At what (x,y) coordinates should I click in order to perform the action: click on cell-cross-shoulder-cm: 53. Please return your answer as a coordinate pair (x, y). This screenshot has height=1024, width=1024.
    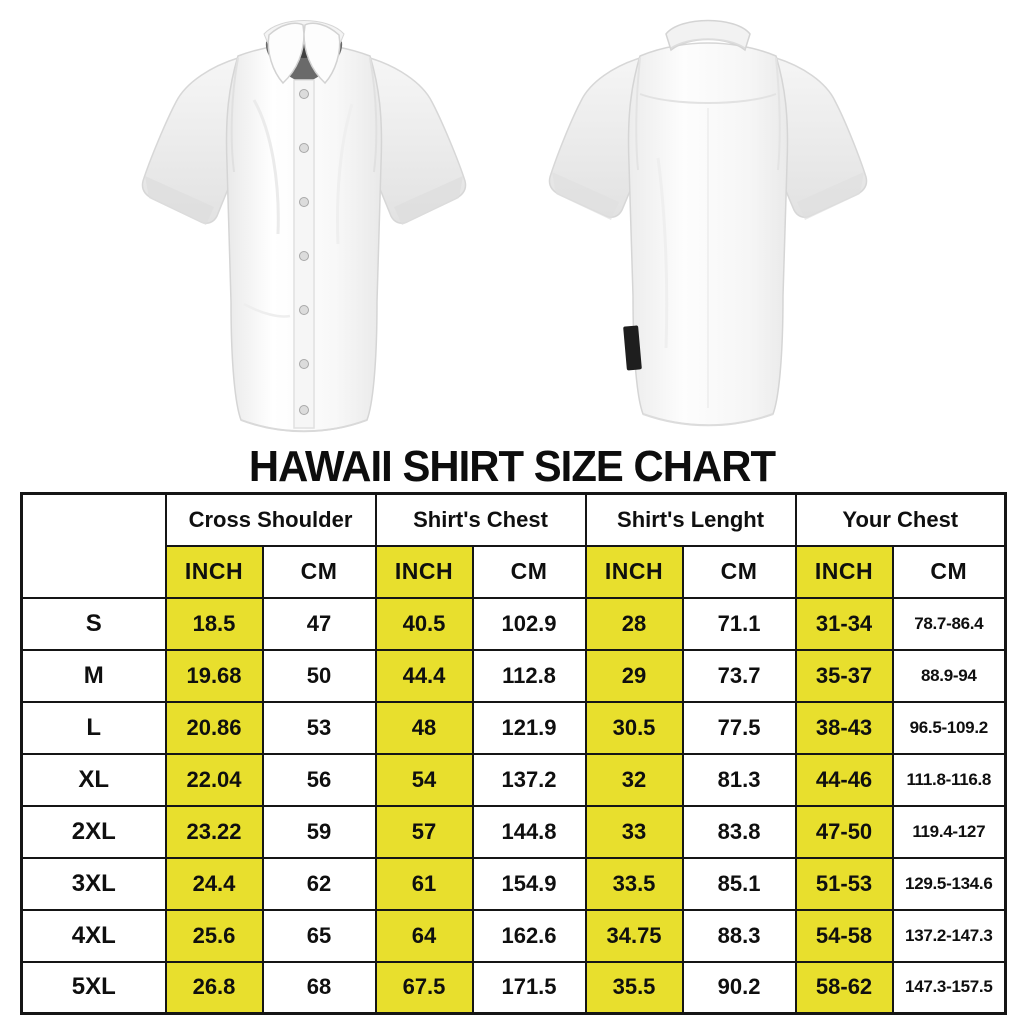
    Looking at the image, I should click on (319, 727).